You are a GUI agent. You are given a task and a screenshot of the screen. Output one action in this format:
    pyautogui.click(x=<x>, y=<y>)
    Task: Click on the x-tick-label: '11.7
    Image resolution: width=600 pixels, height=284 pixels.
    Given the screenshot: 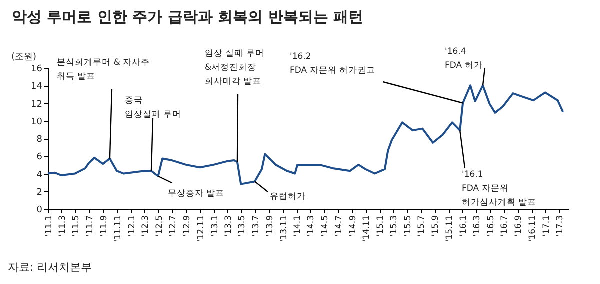 What is the action you would take?
    pyautogui.click(x=91, y=226)
    